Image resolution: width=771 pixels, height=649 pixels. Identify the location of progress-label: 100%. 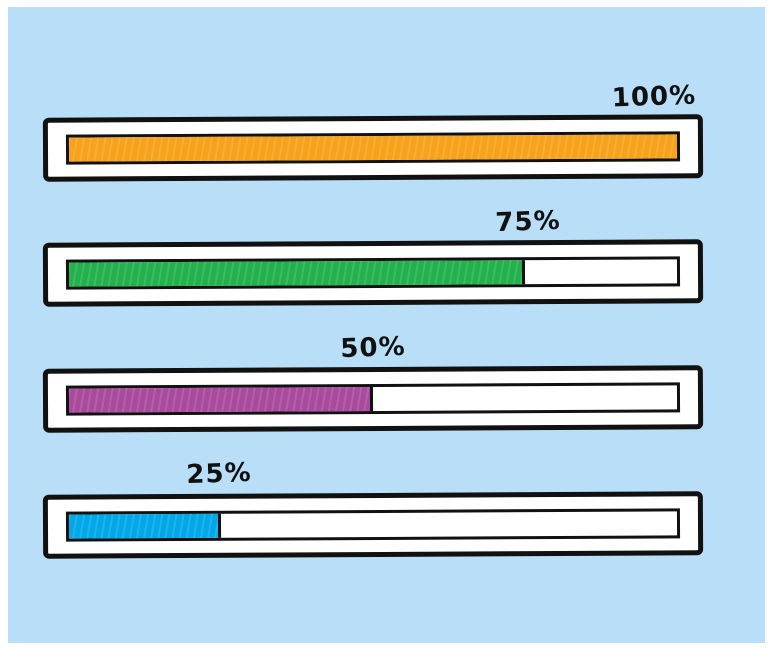
(654, 97).